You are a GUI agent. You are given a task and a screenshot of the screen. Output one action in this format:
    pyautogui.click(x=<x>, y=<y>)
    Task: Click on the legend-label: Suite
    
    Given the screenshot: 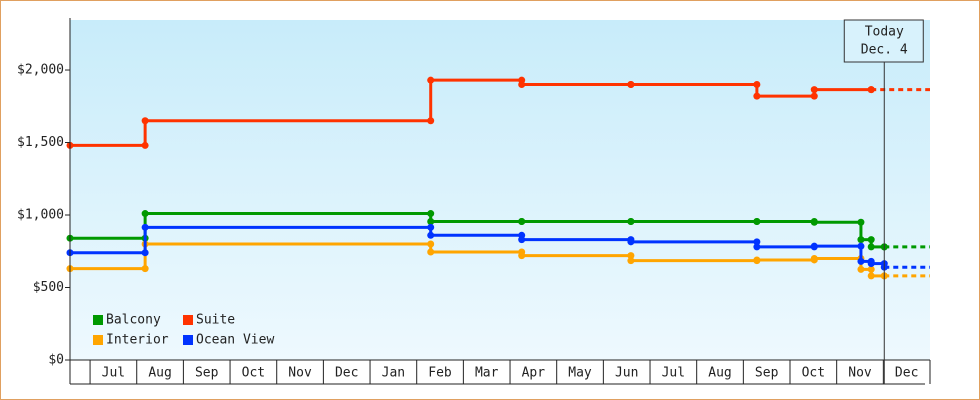 What is the action you would take?
    pyautogui.click(x=215, y=320)
    